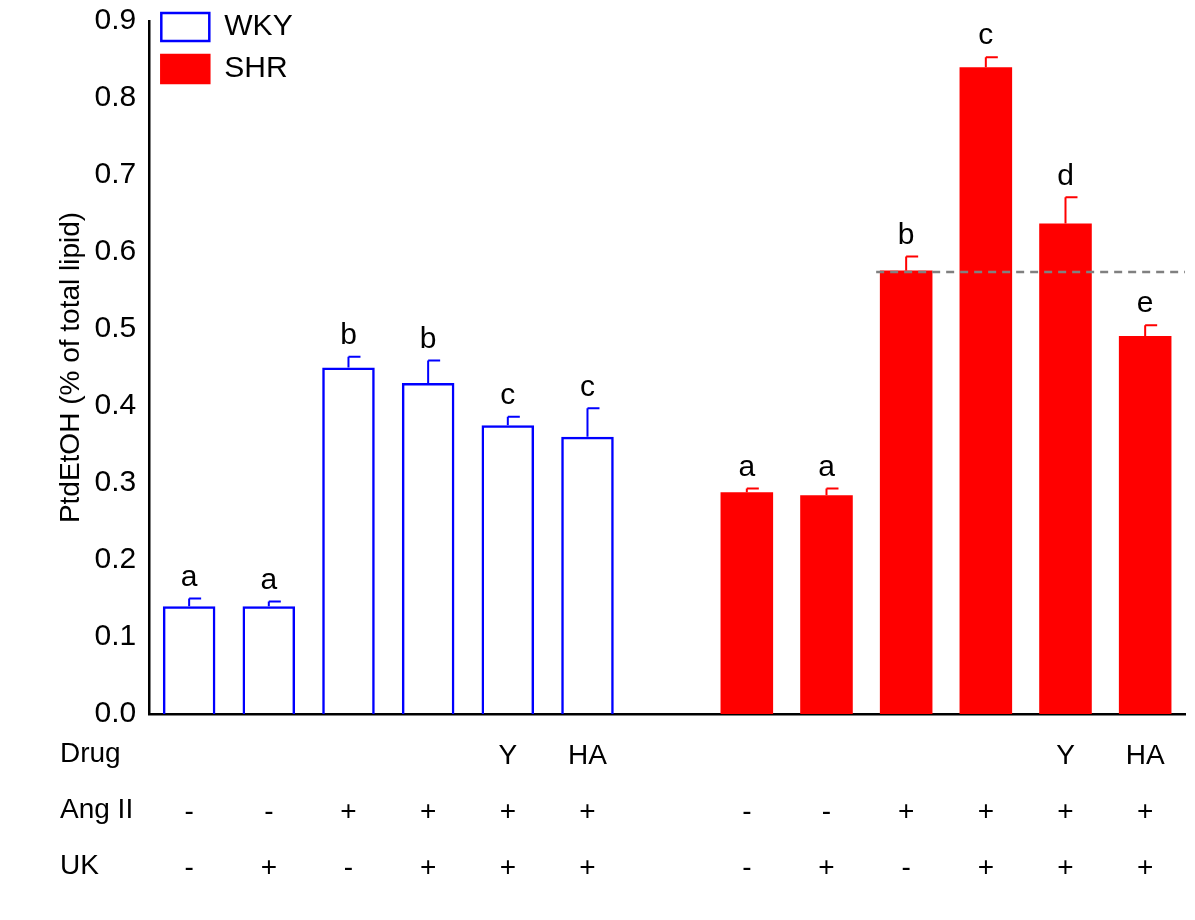 The image size is (1195, 920). What do you see at coordinates (115, 327) in the screenshot?
I see `y-tick-label: 0.5` at bounding box center [115, 327].